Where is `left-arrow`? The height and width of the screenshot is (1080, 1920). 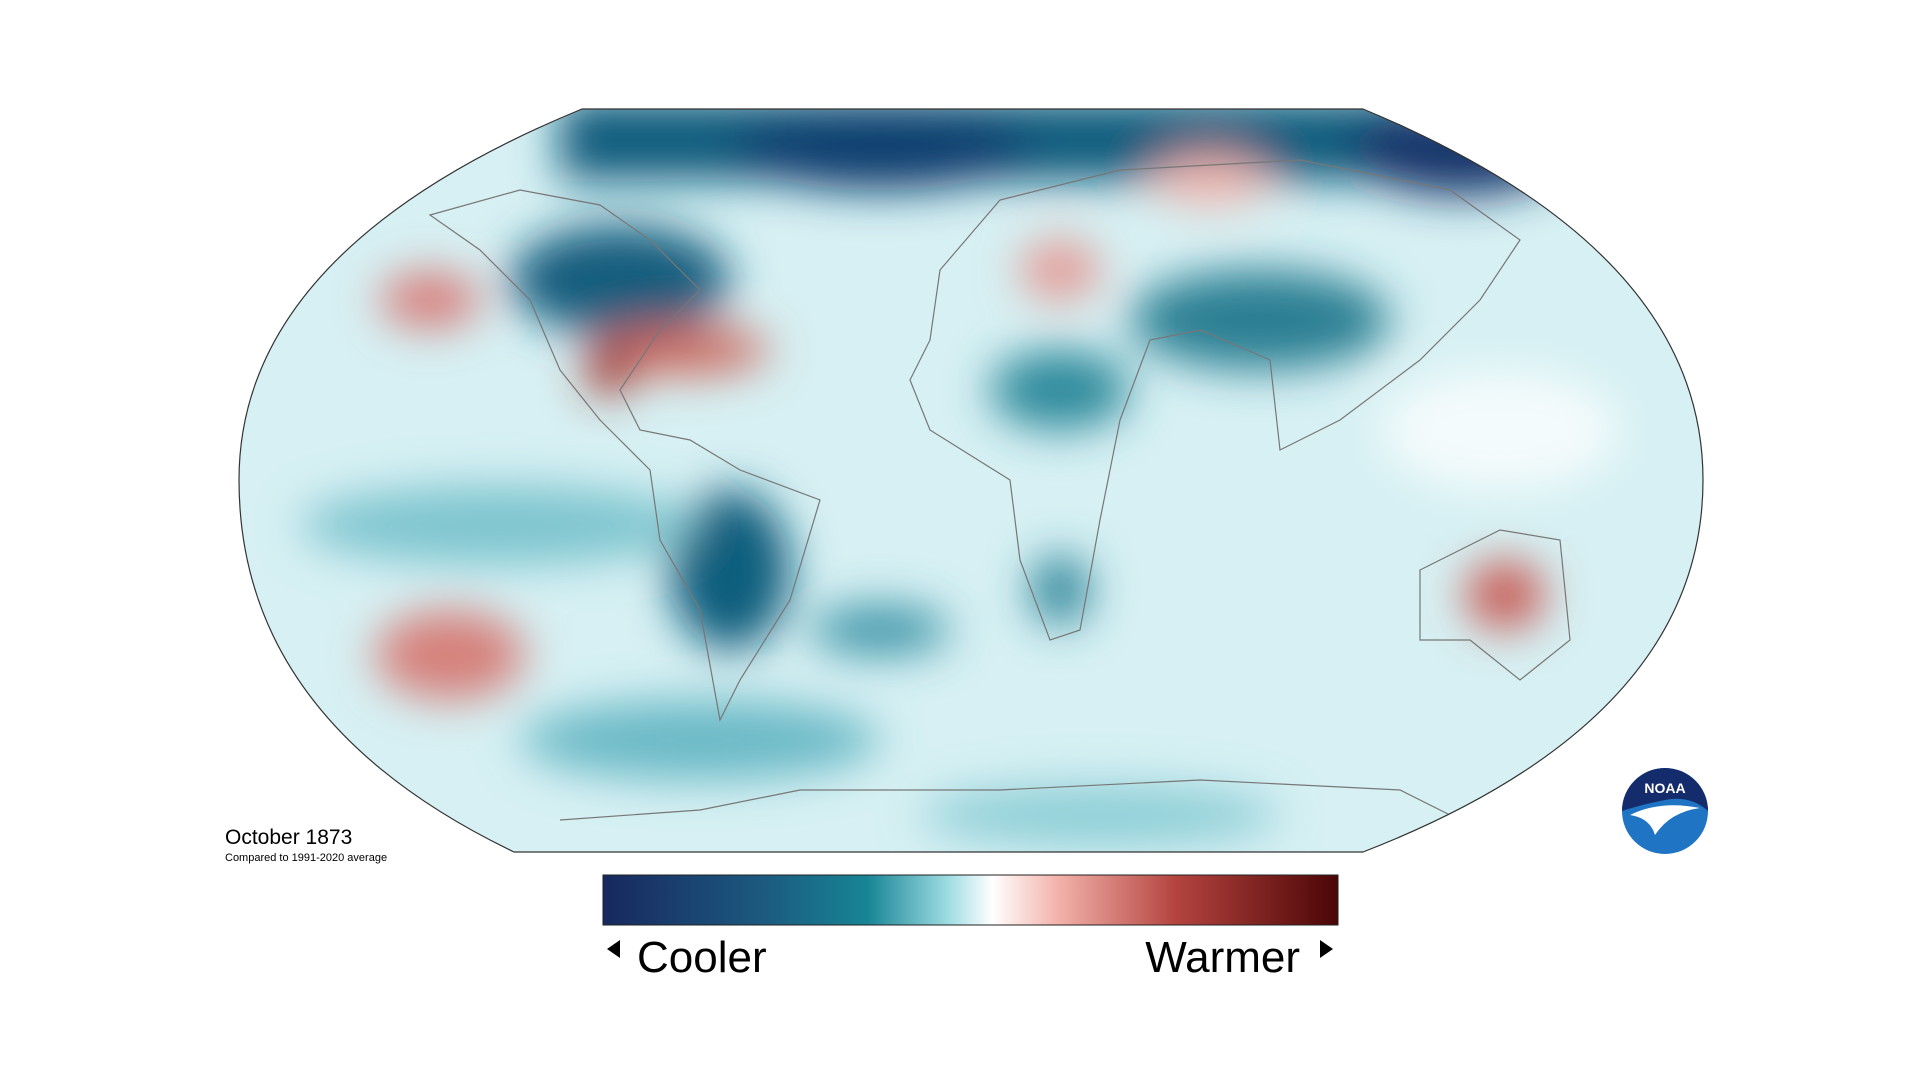
left-arrow is located at coordinates (613, 949).